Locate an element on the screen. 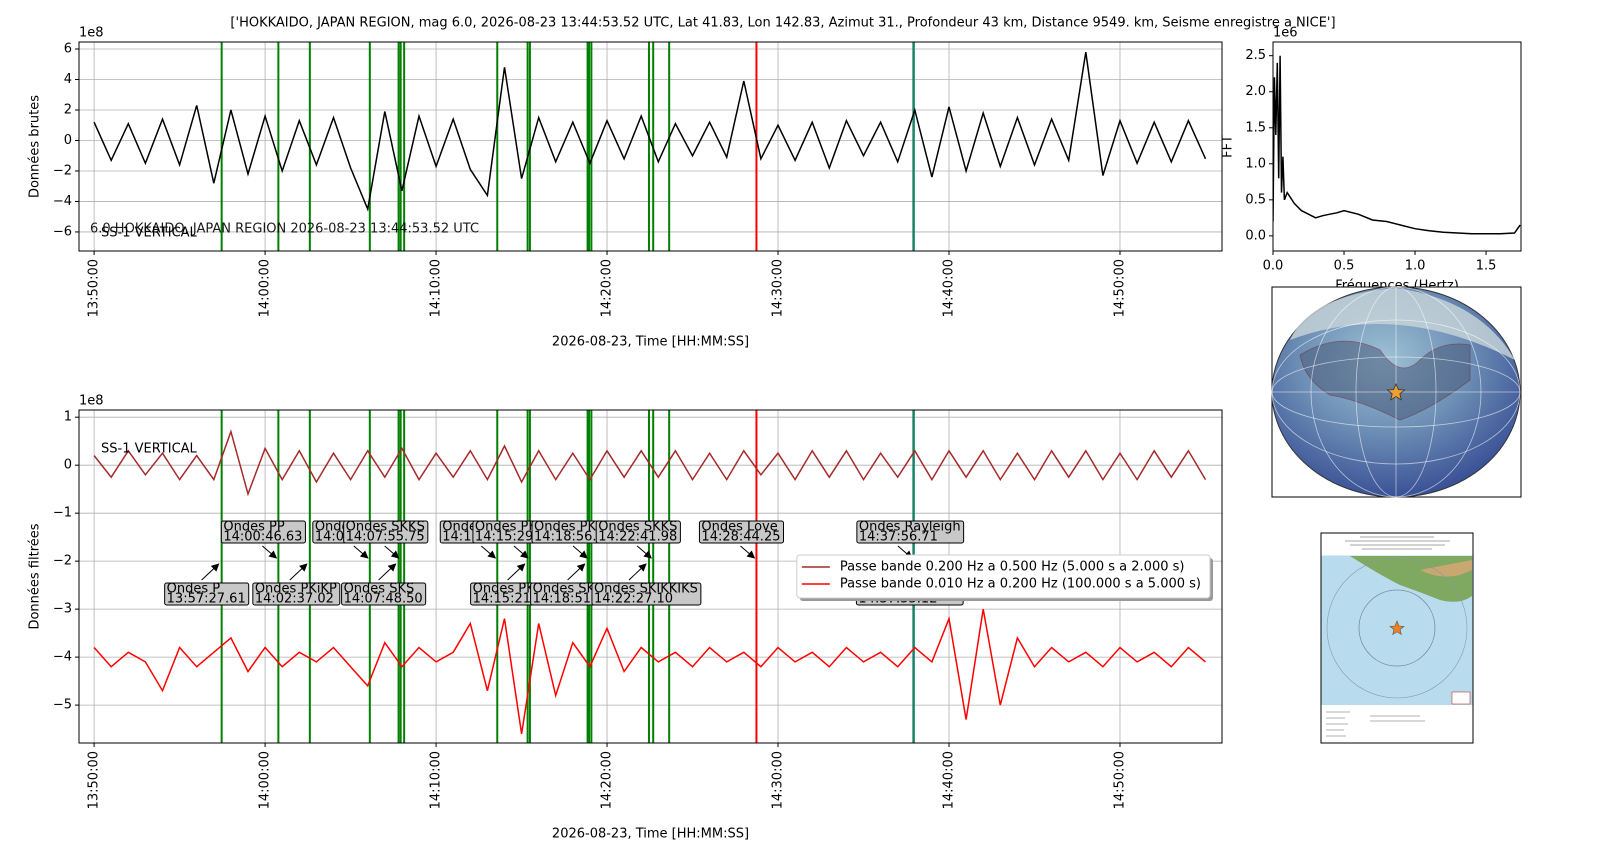 The height and width of the screenshot is (843, 1600). y-tick-label: 2 is located at coordinates (68, 109).